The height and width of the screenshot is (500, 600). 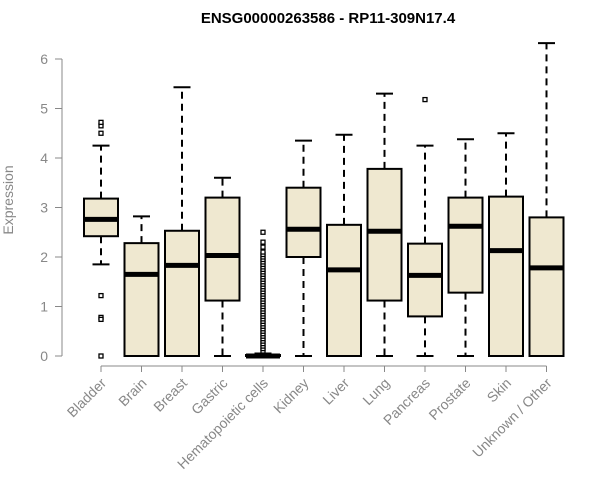 What do you see at coordinates (44, 257) in the screenshot?
I see `y-tick-label: 2` at bounding box center [44, 257].